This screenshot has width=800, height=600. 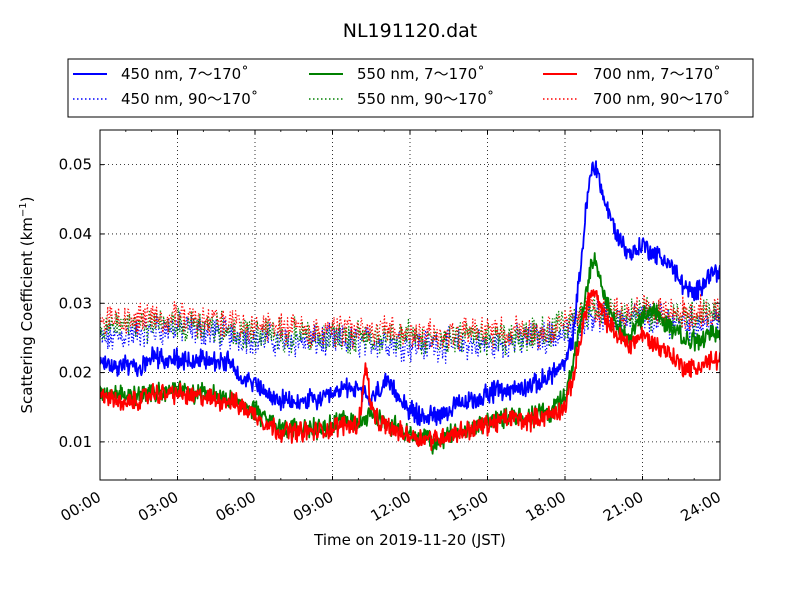 I want to click on y-tick-label: 0.03, so click(x=75, y=303).